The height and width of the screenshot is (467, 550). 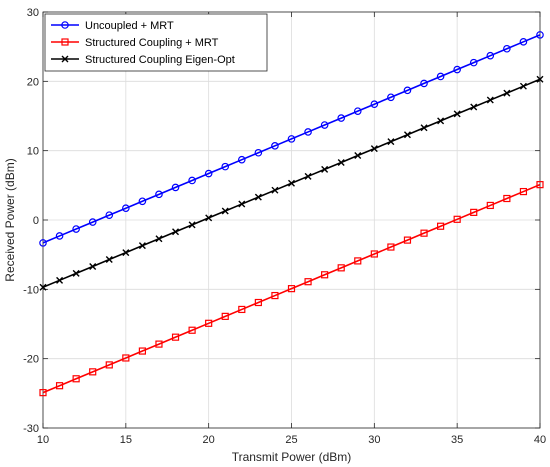 I want to click on legend-label: Structured Coupling + MRT, so click(x=152, y=43).